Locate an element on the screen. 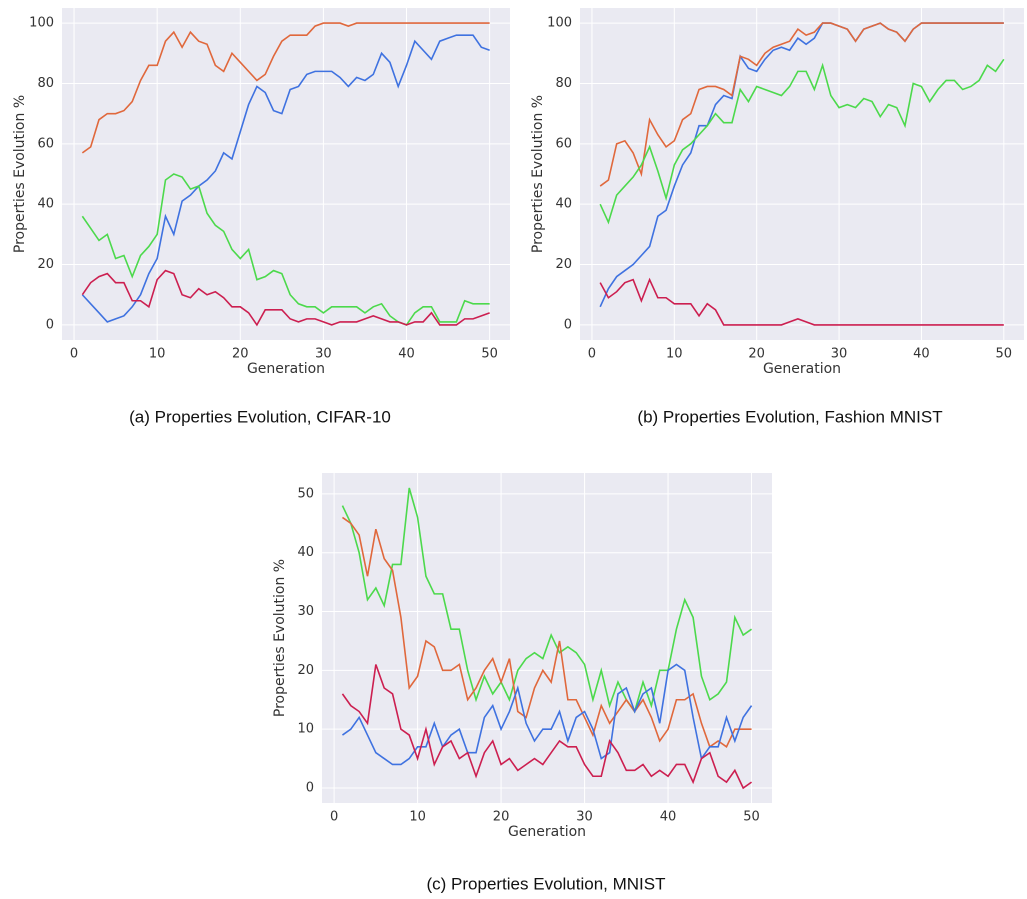 The height and width of the screenshot is (899, 1027). y-tick-label: 10 is located at coordinates (305, 729).